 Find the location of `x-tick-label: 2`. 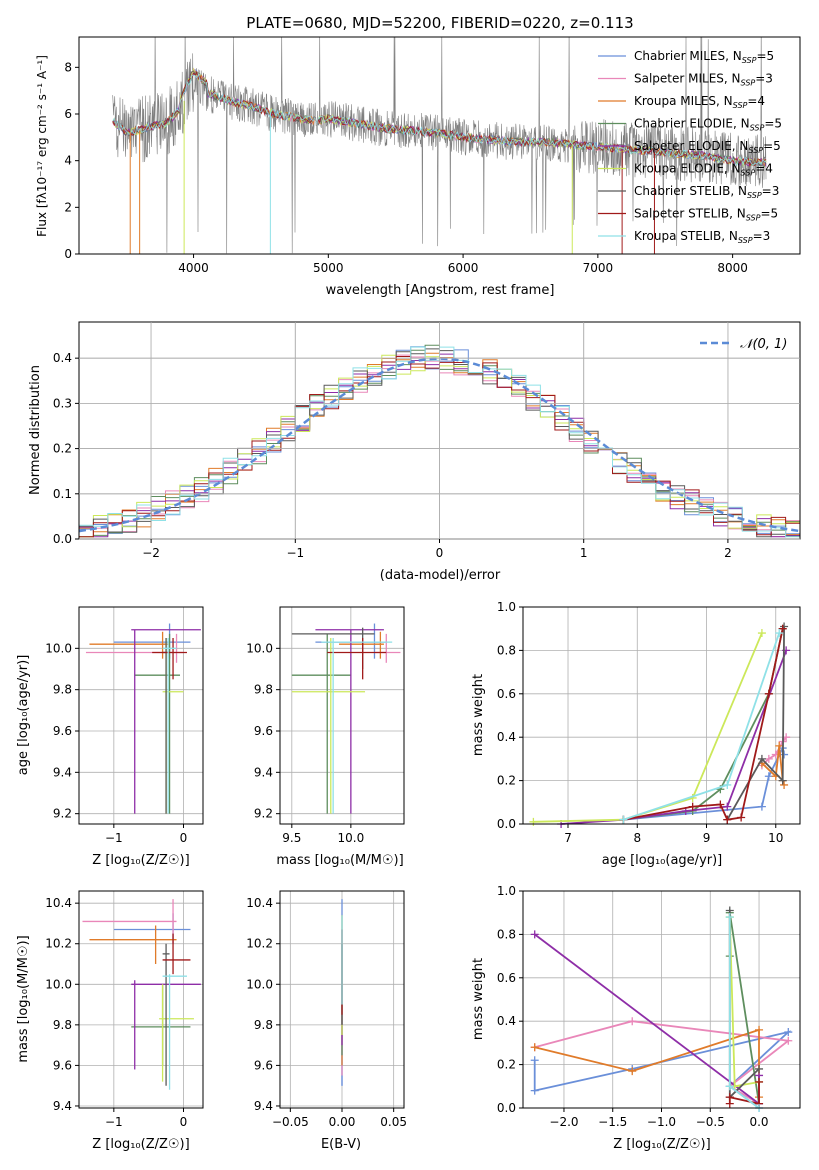

x-tick-label: 2 is located at coordinates (728, 553).